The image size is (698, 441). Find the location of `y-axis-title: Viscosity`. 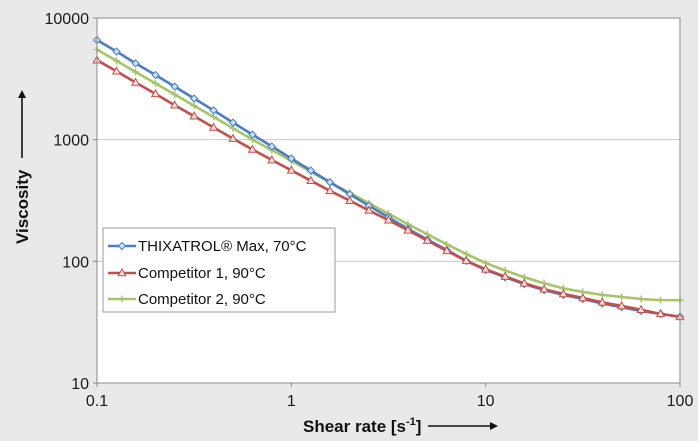

y-axis-title: Viscosity is located at coordinates (22, 167).